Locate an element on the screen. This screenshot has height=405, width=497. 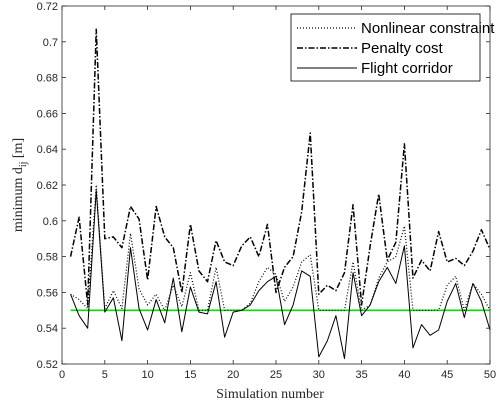
y-tick-label: 0.52 is located at coordinates (47, 365).